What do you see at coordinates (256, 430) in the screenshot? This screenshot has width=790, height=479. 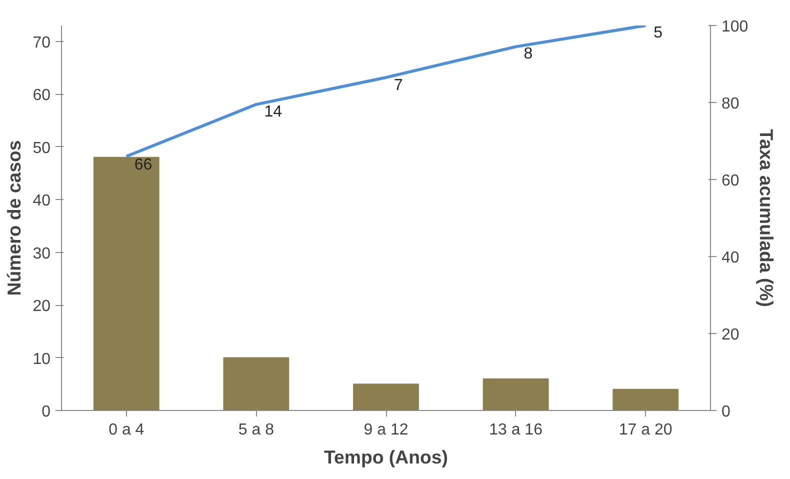 I see `x-tick-label: 5 a 8` at bounding box center [256, 430].